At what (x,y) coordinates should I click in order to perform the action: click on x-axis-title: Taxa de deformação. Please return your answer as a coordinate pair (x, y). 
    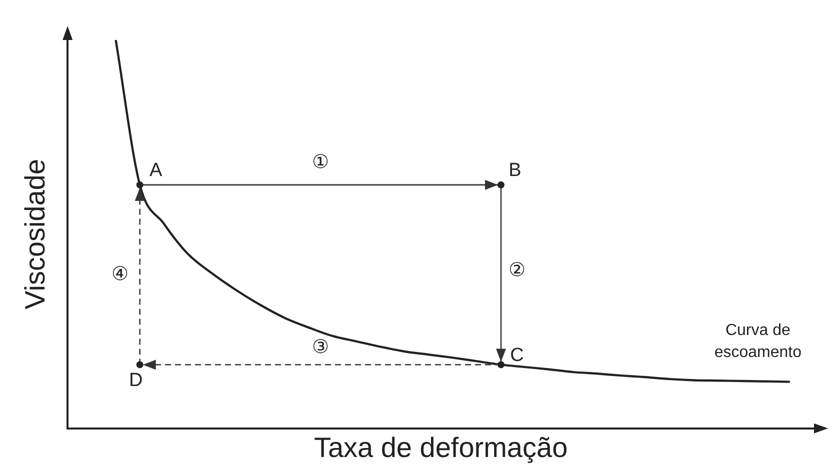
    Looking at the image, I should click on (441, 447).